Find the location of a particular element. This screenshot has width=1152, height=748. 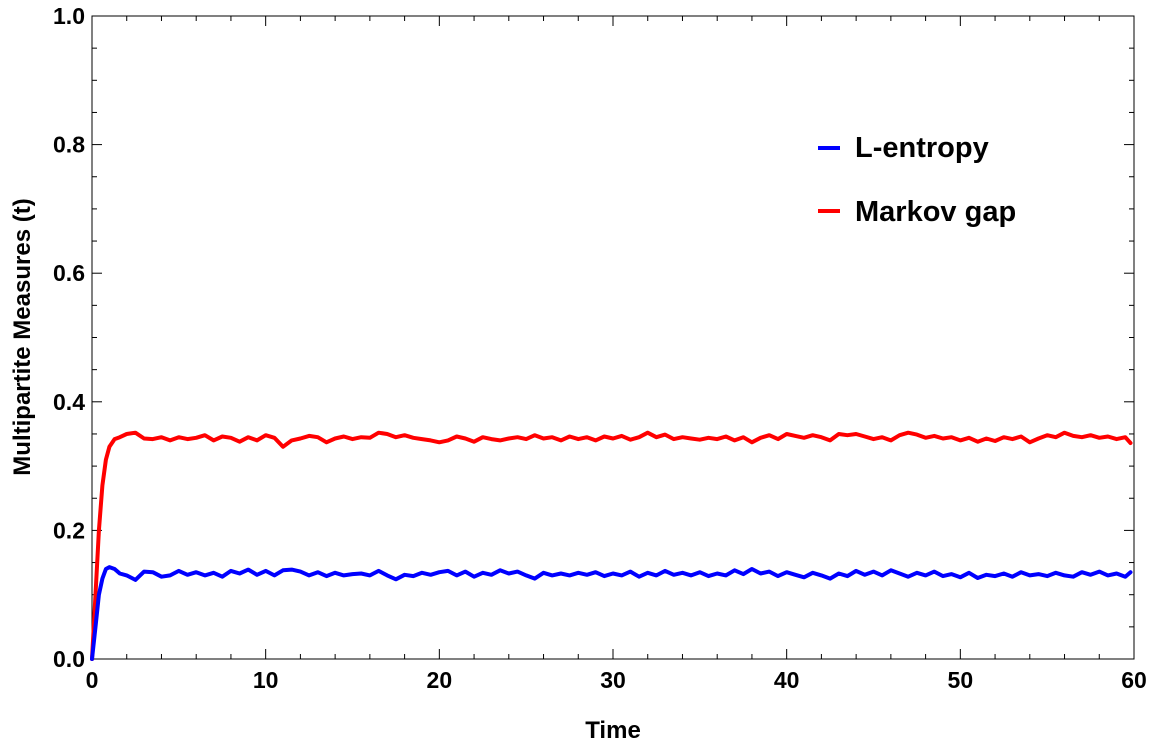

y-tick-label: 0.8 is located at coordinates (69, 145).